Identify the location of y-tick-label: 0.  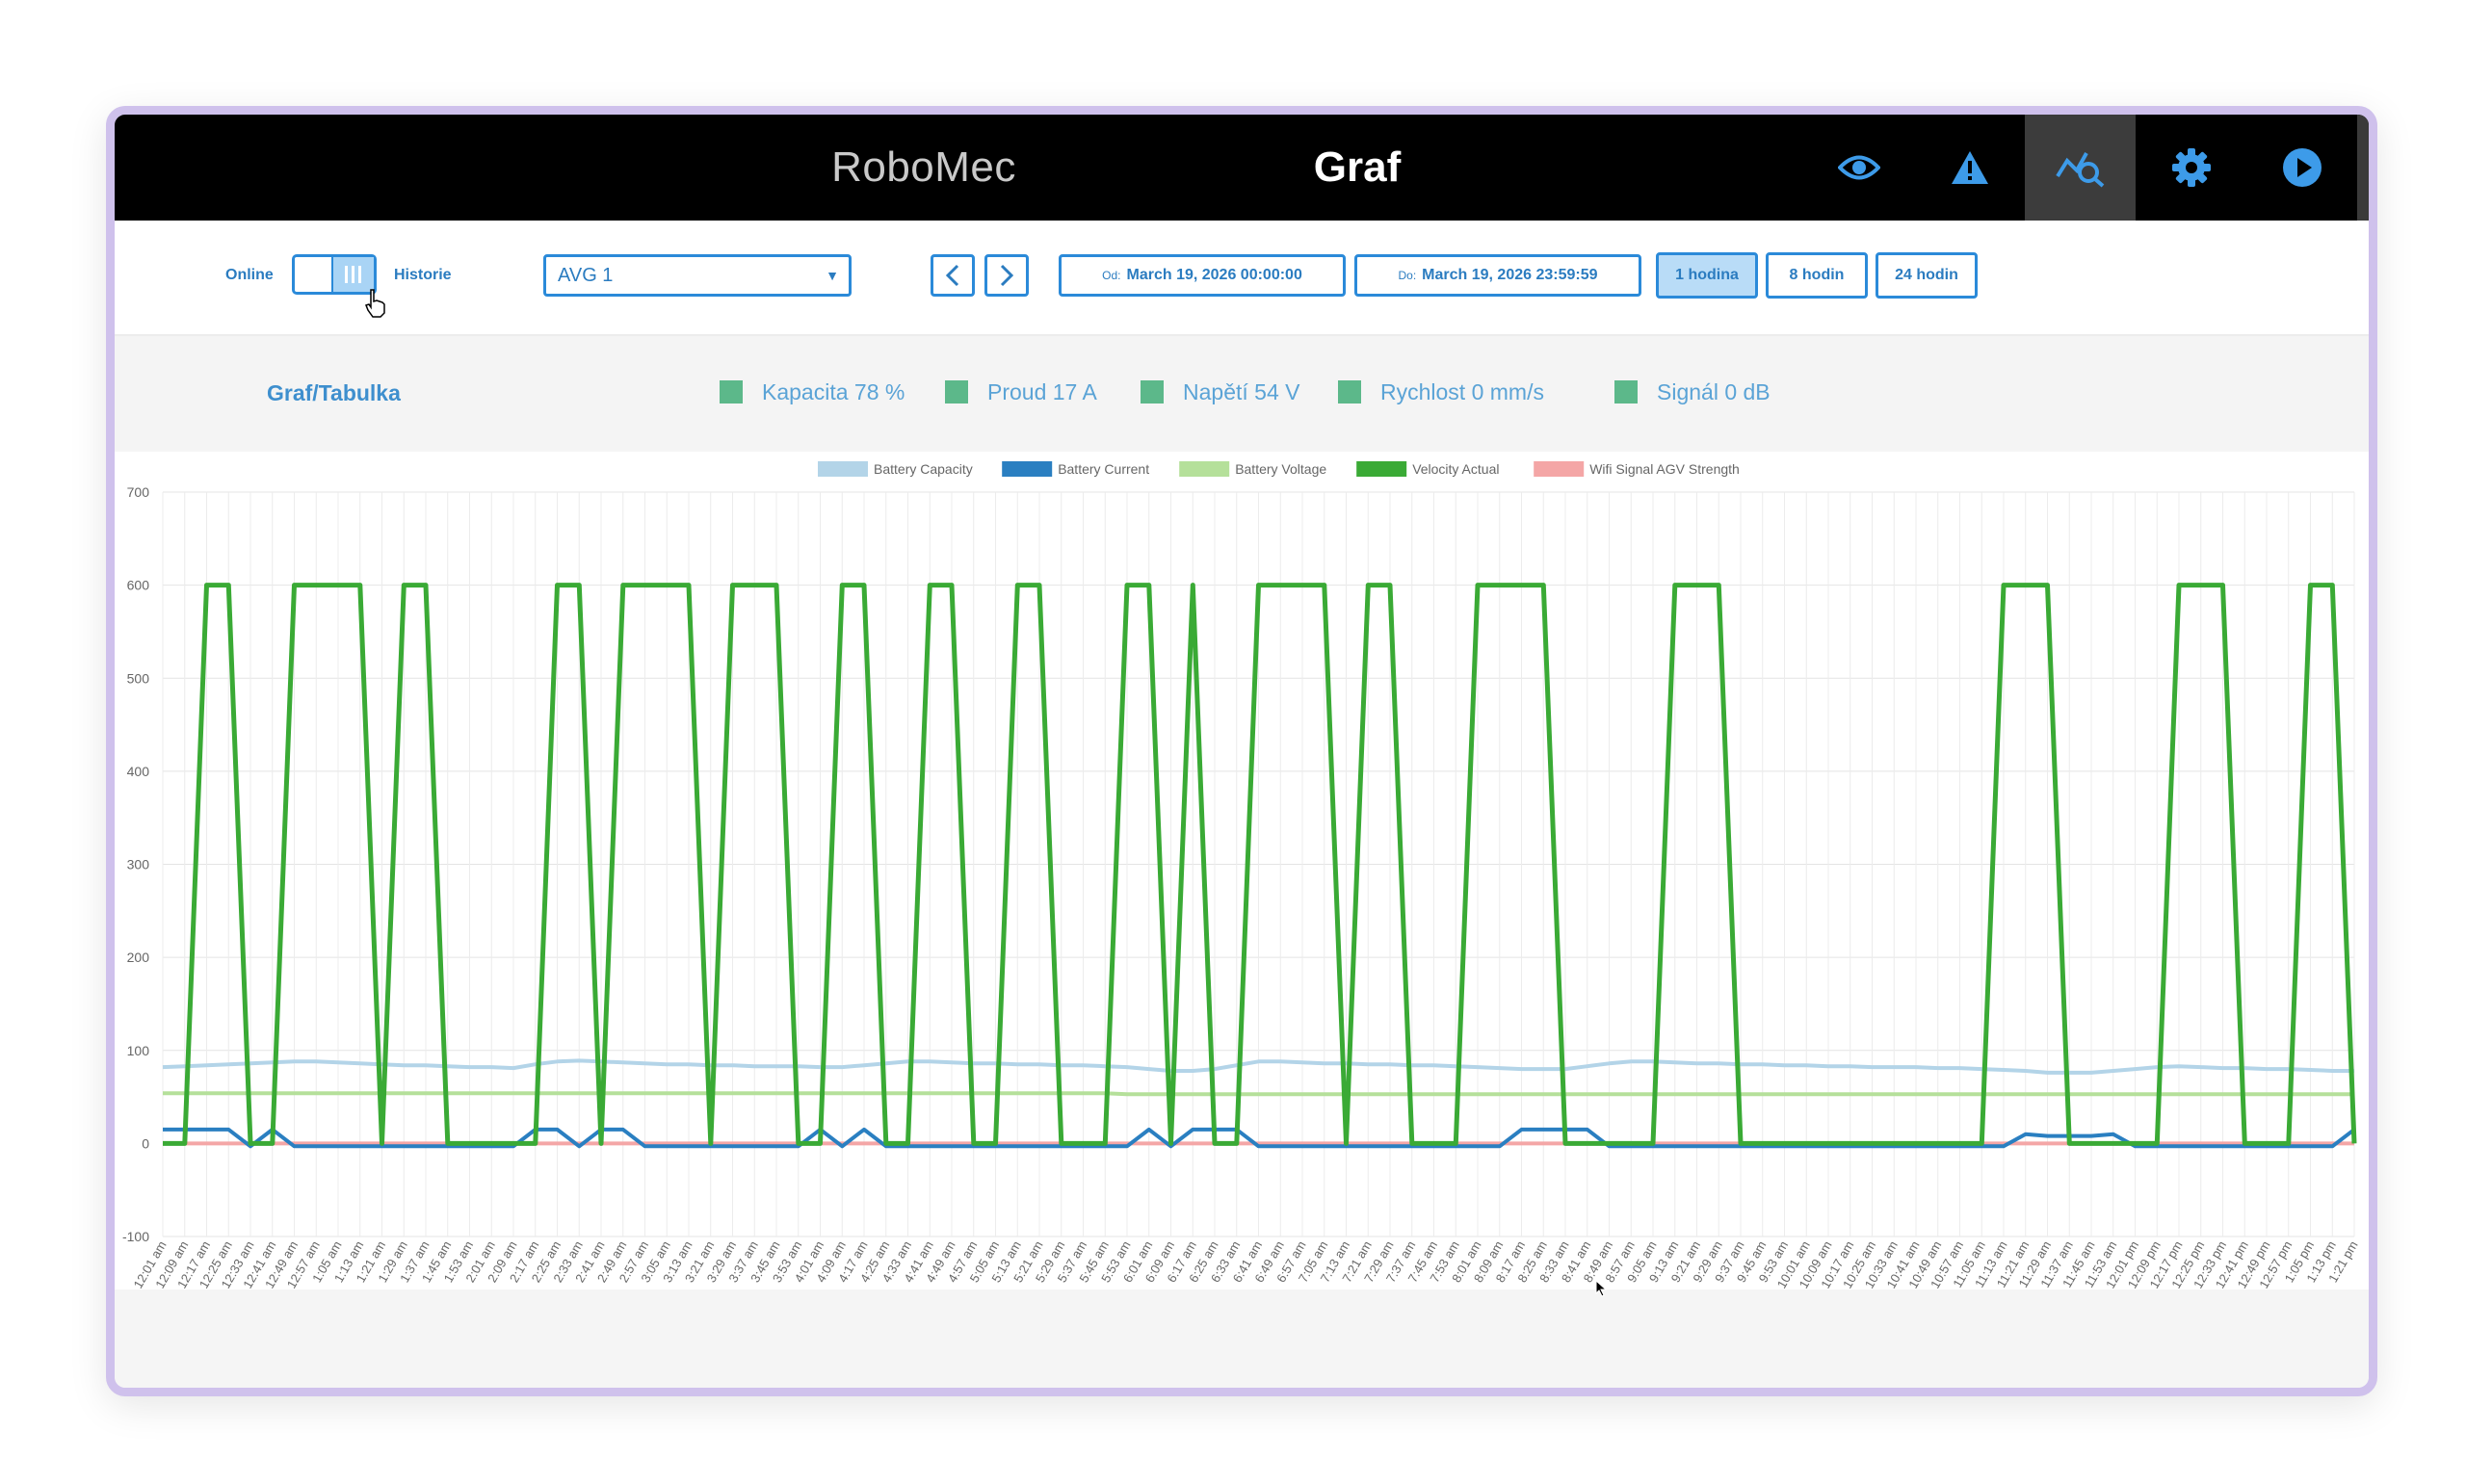
(145, 1143).